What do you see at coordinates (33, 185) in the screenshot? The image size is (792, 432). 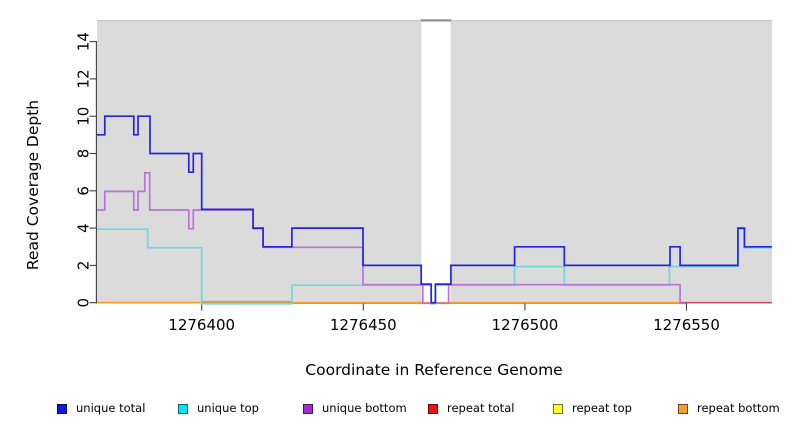 I see `y-axis-title: Read Coverage Depth` at bounding box center [33, 185].